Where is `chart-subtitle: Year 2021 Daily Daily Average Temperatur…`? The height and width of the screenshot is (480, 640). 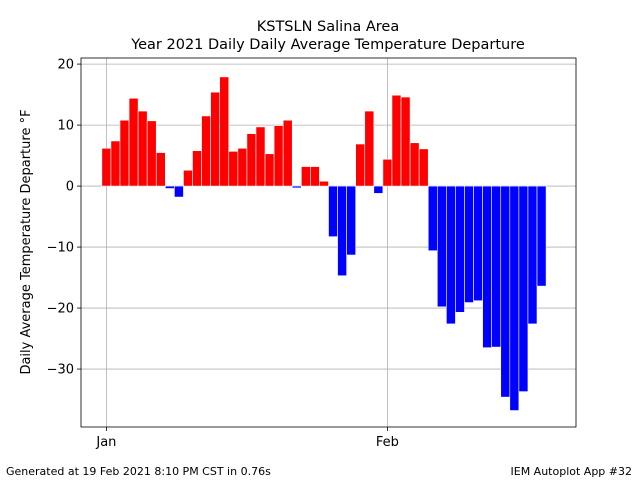 chart-subtitle: Year 2021 Daily Daily Average Temperatur… is located at coordinates (327, 45).